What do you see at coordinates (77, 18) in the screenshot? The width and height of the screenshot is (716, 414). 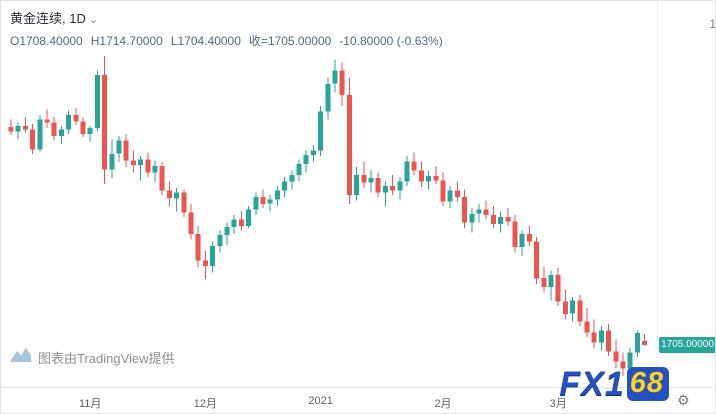 I see `interval-label: 1D` at bounding box center [77, 18].